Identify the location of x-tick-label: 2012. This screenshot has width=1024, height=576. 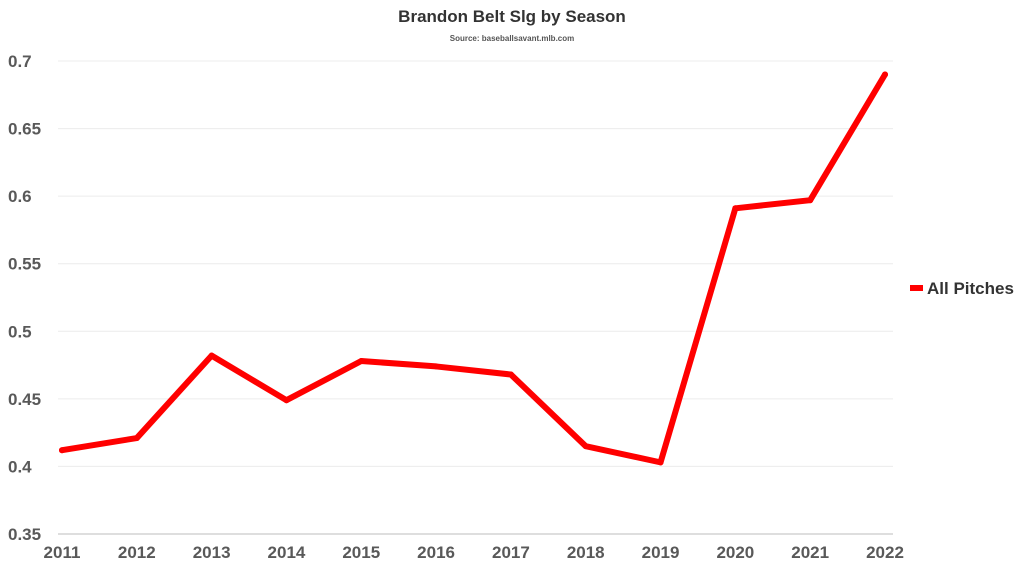
(137, 552).